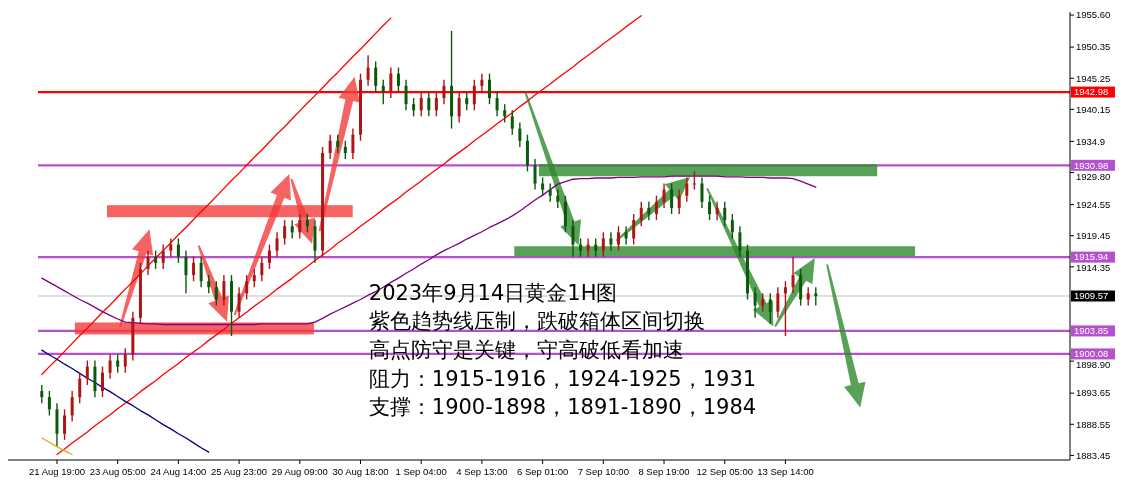  I want to click on y-tick-label: 1924.55, so click(1093, 204).